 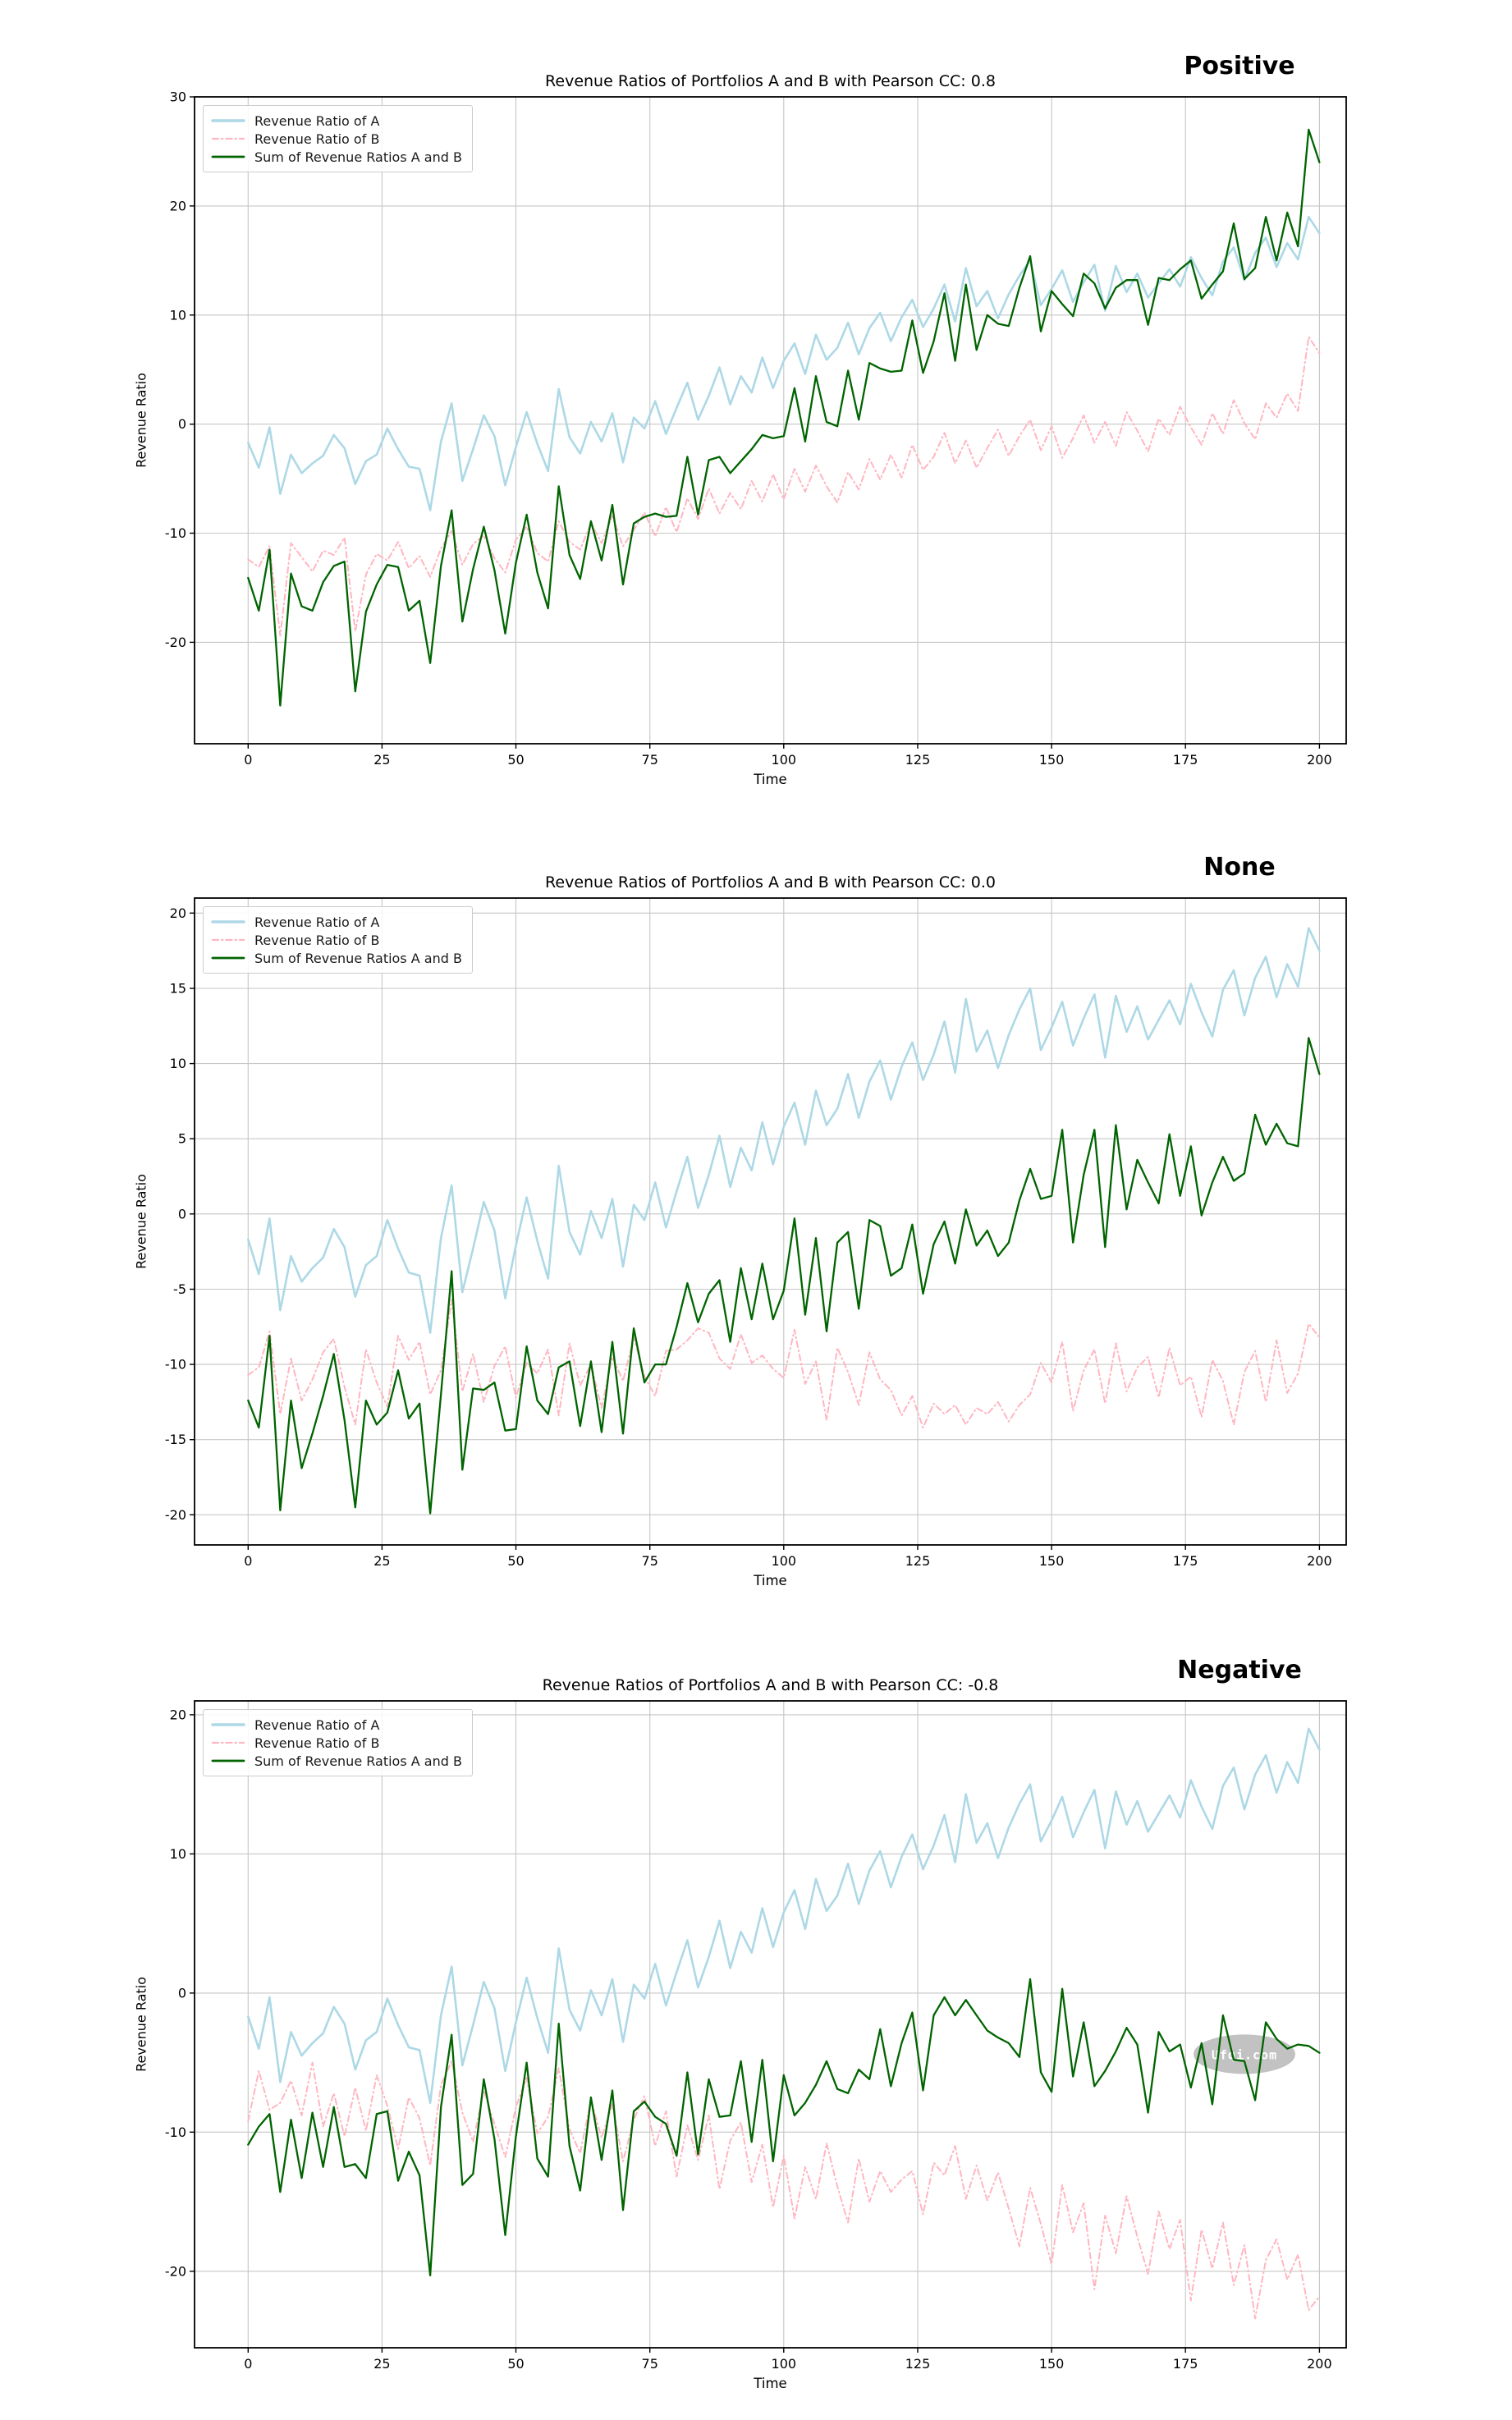 I want to click on correlation-annotation-negative: Negative, so click(x=1239, y=1670).